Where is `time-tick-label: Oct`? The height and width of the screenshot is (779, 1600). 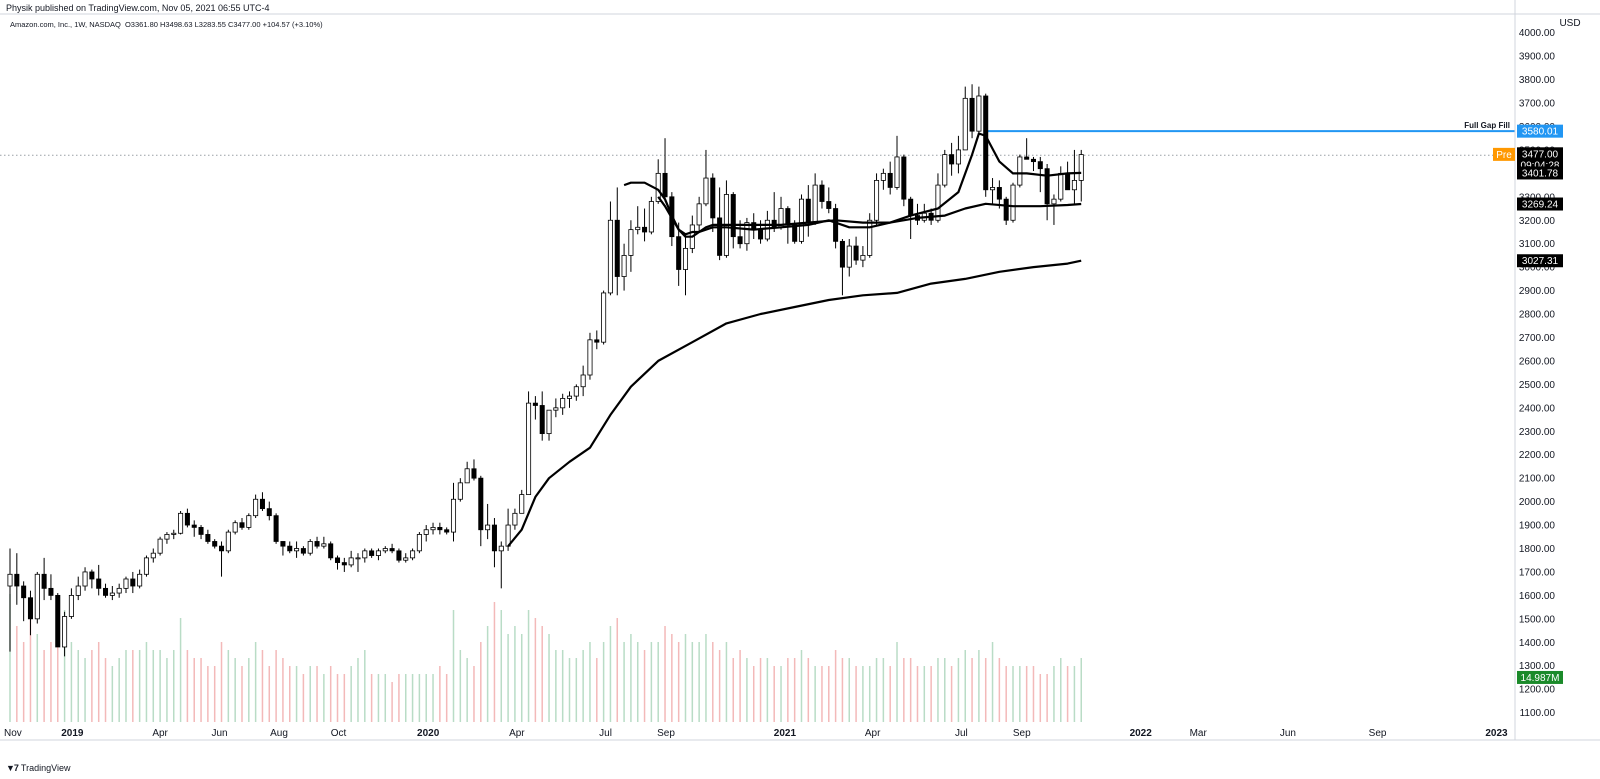 time-tick-label: Oct is located at coordinates (339, 733).